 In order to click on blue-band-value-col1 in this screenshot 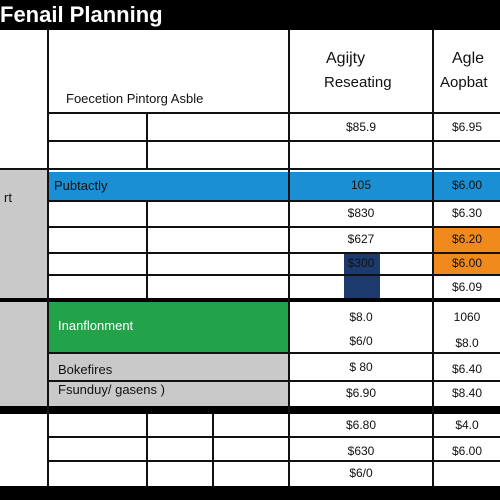, I will do `click(361, 186)`.